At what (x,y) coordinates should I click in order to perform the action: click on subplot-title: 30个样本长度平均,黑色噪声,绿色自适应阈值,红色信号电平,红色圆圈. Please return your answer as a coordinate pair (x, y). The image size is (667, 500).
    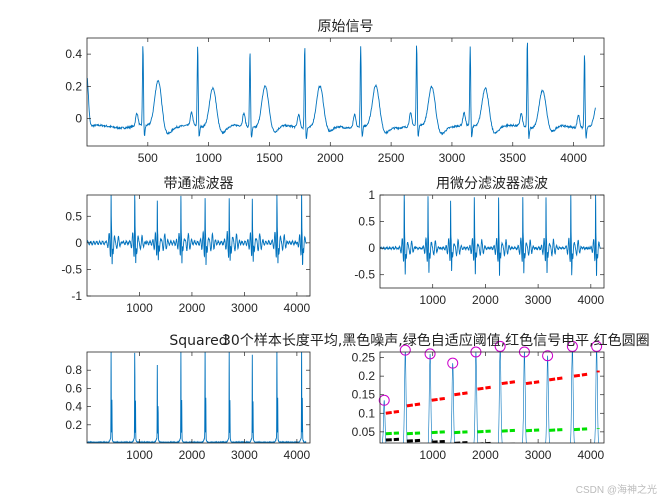
    Looking at the image, I should click on (436, 340).